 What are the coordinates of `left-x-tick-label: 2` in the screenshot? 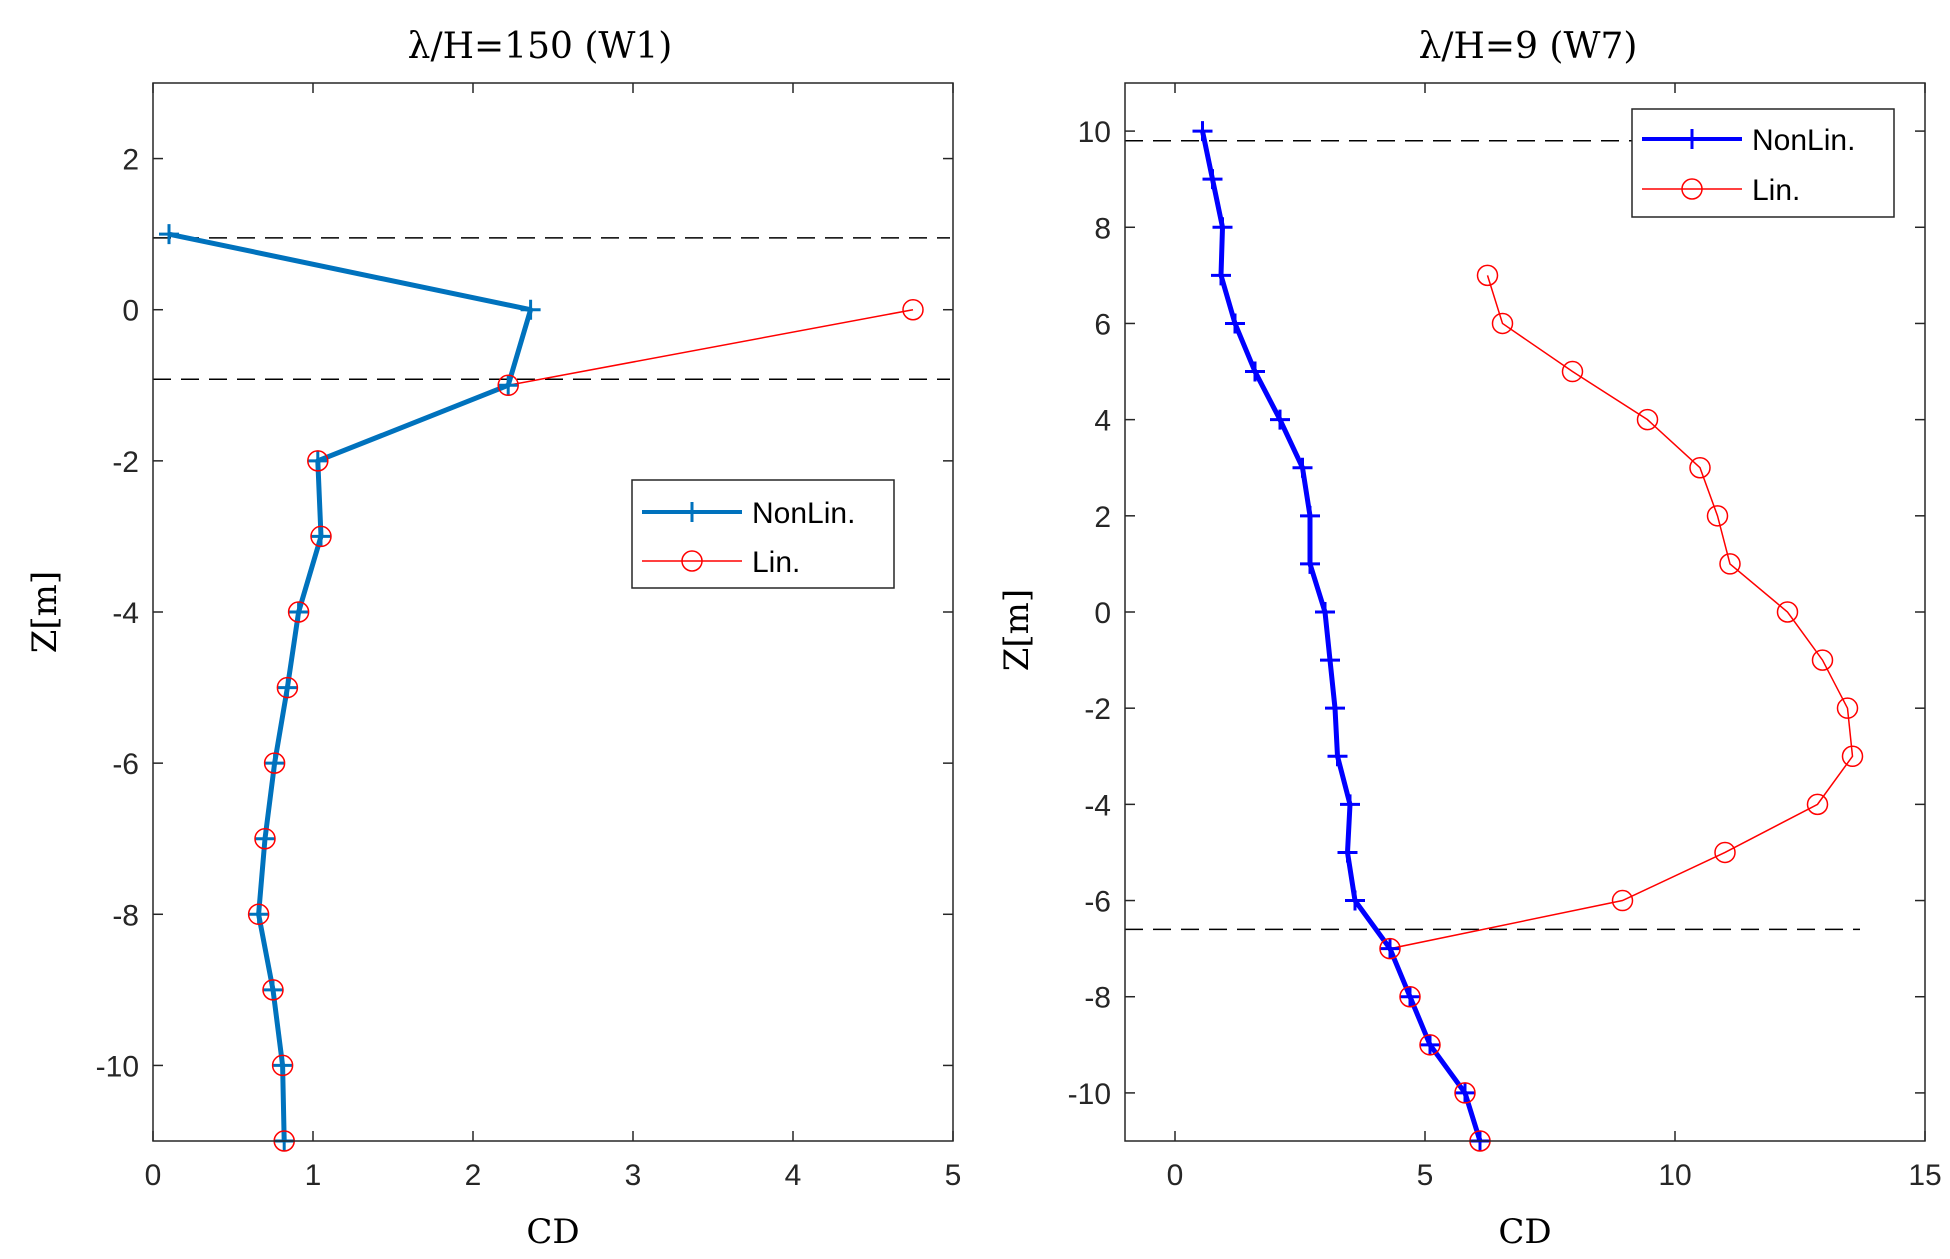 It's located at (473, 1175).